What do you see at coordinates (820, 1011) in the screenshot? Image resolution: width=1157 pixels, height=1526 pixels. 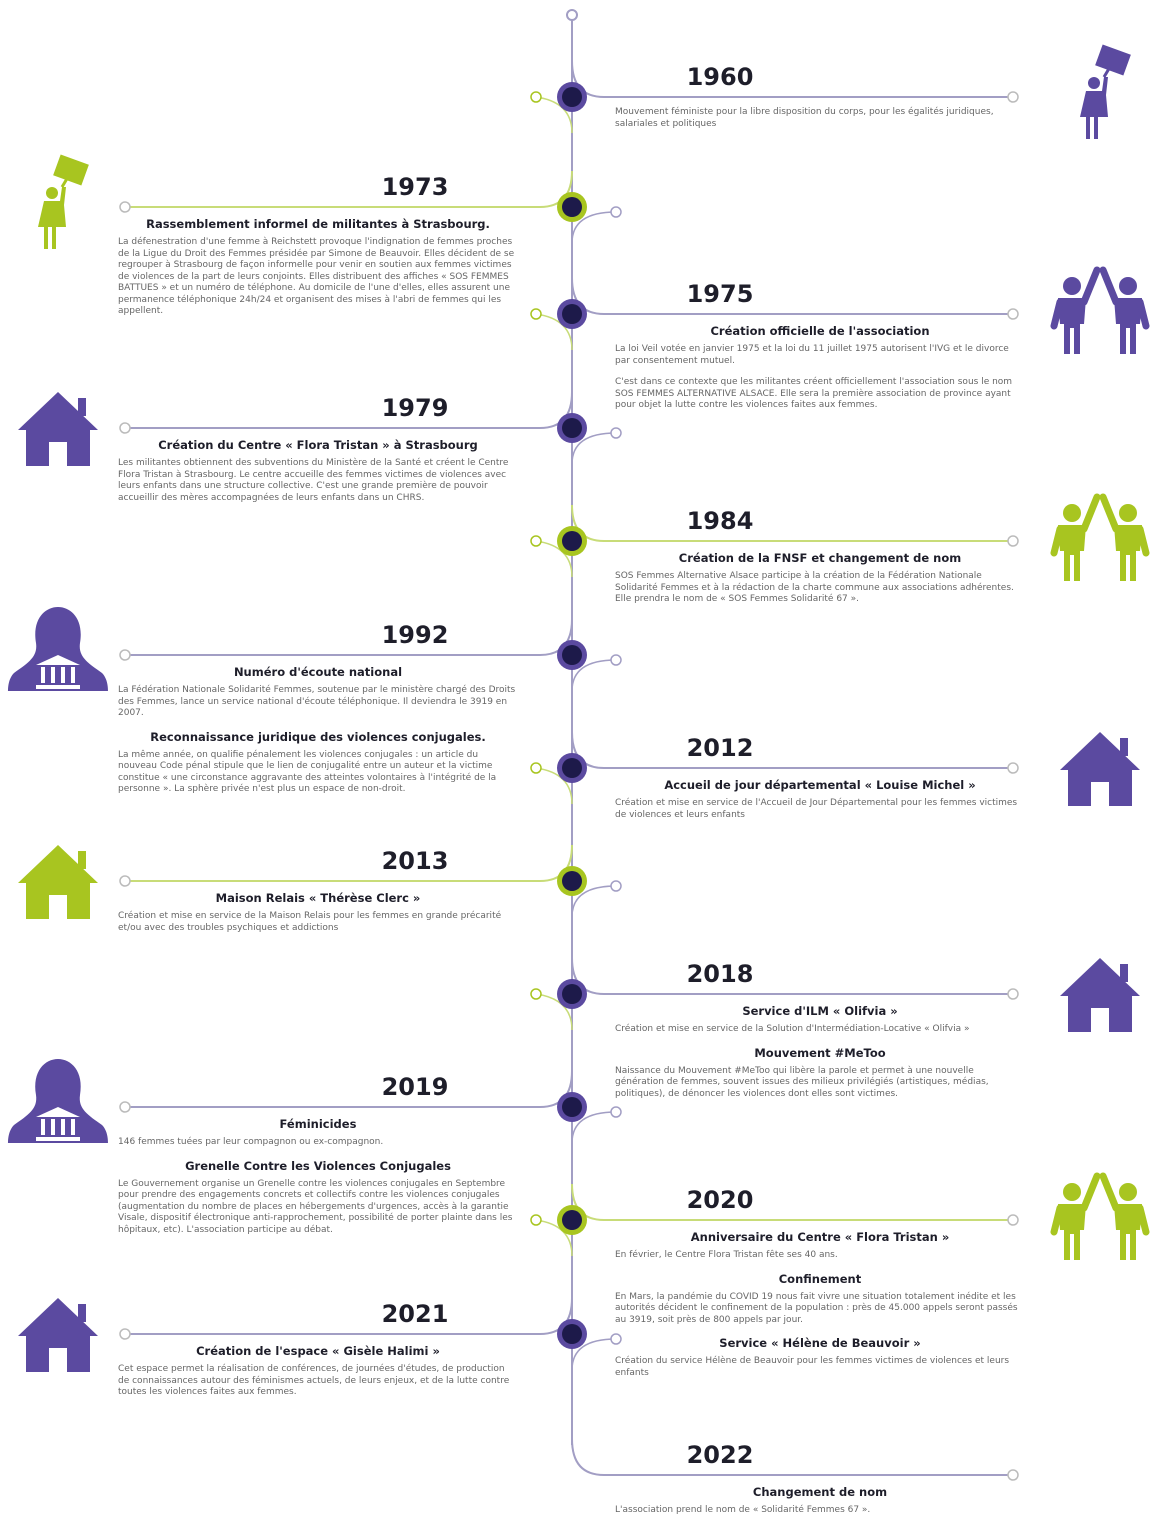 I see `event-heading: Service d'ILM « Olifvia »` at bounding box center [820, 1011].